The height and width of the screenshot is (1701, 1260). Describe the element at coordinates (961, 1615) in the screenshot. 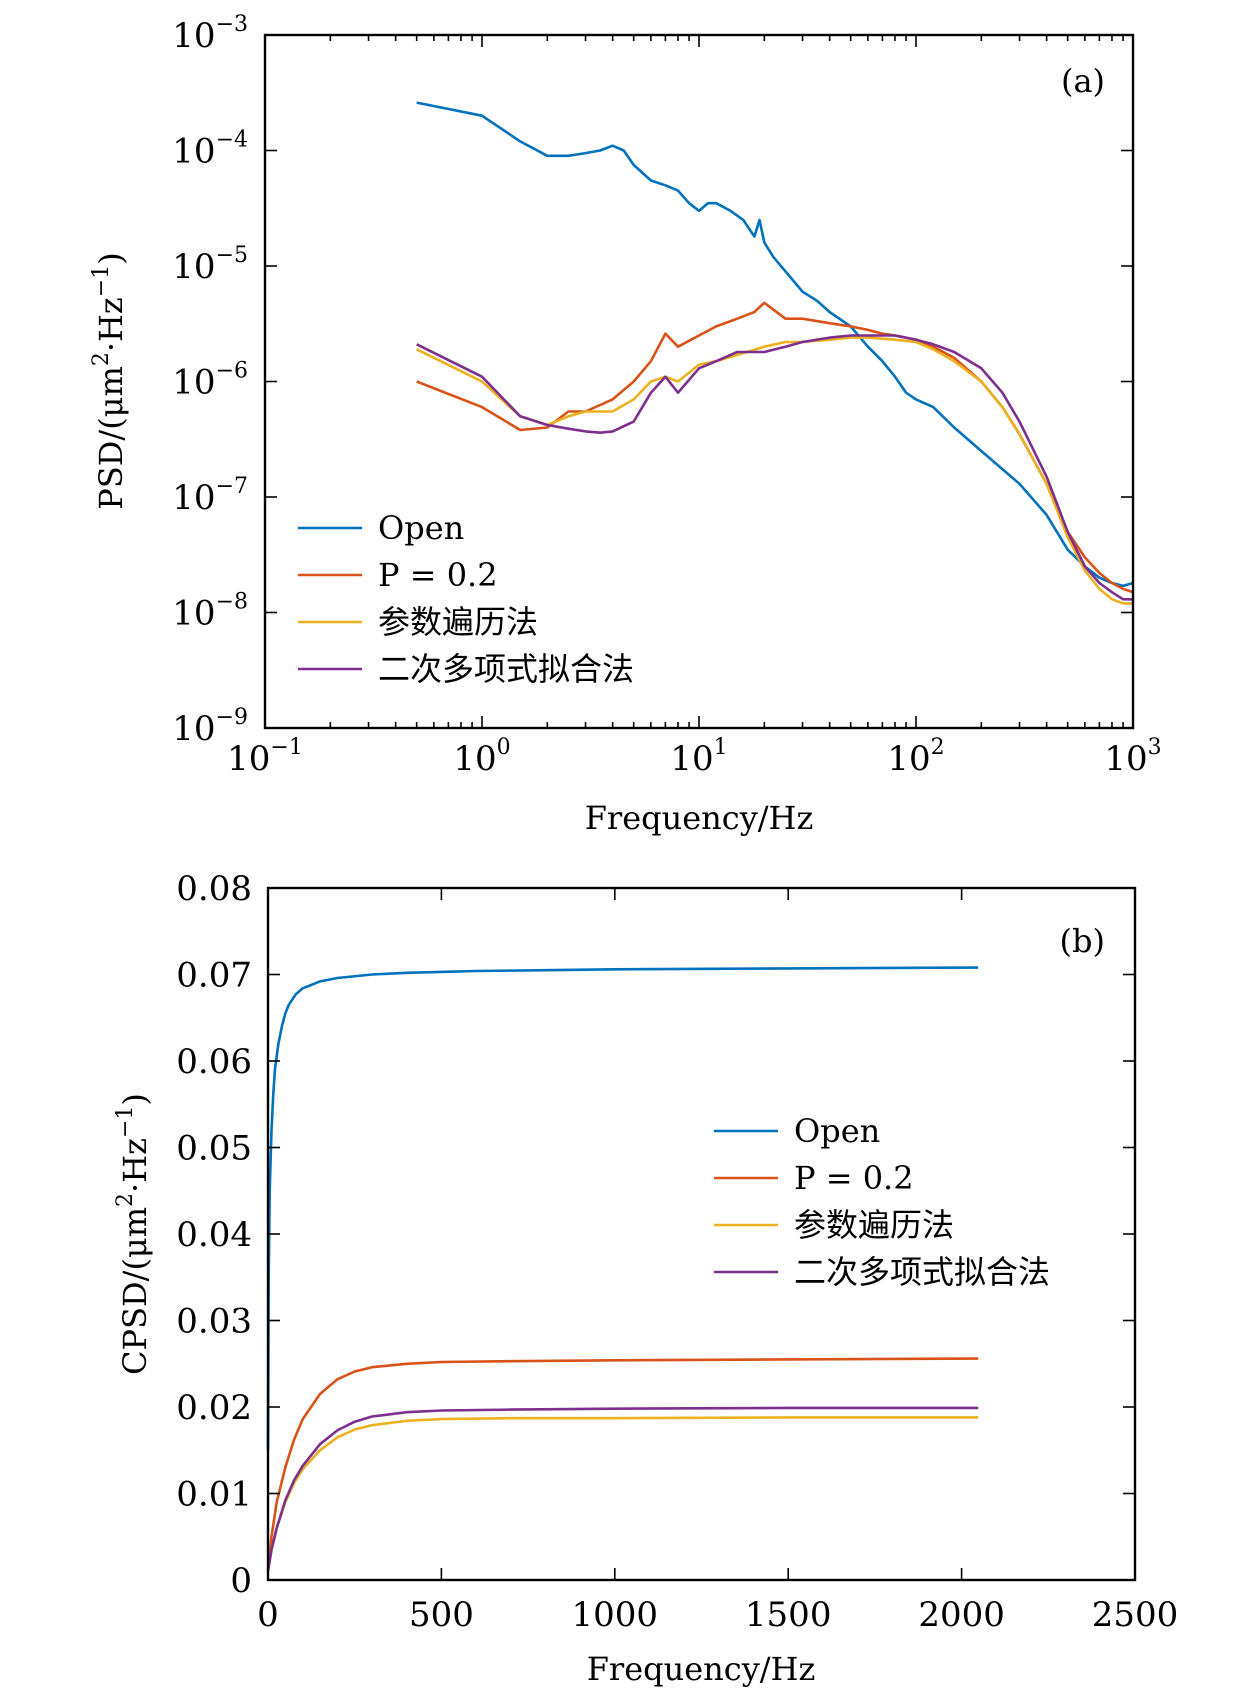

I see `panel-b-x-tick-label: 2000` at that location.